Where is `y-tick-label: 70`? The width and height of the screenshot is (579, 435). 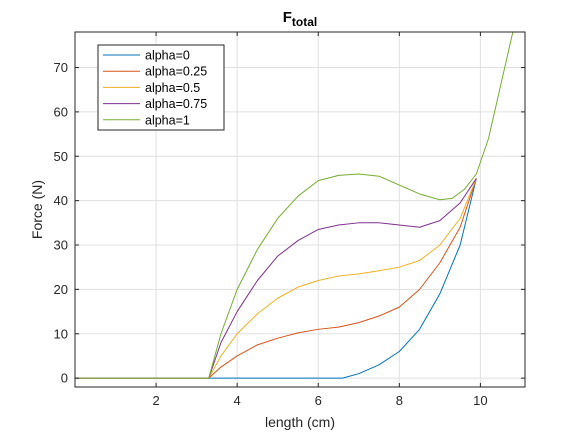 y-tick-label: 70 is located at coordinates (61, 67).